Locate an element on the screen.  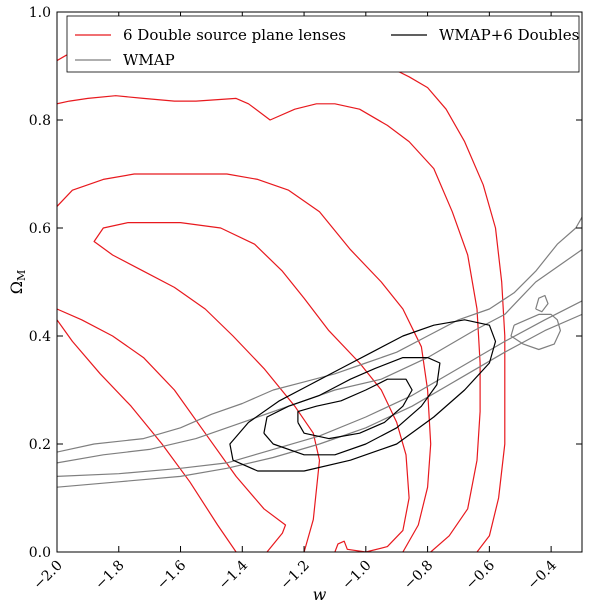
x-tick-label: −1.8 is located at coordinates (109, 575).